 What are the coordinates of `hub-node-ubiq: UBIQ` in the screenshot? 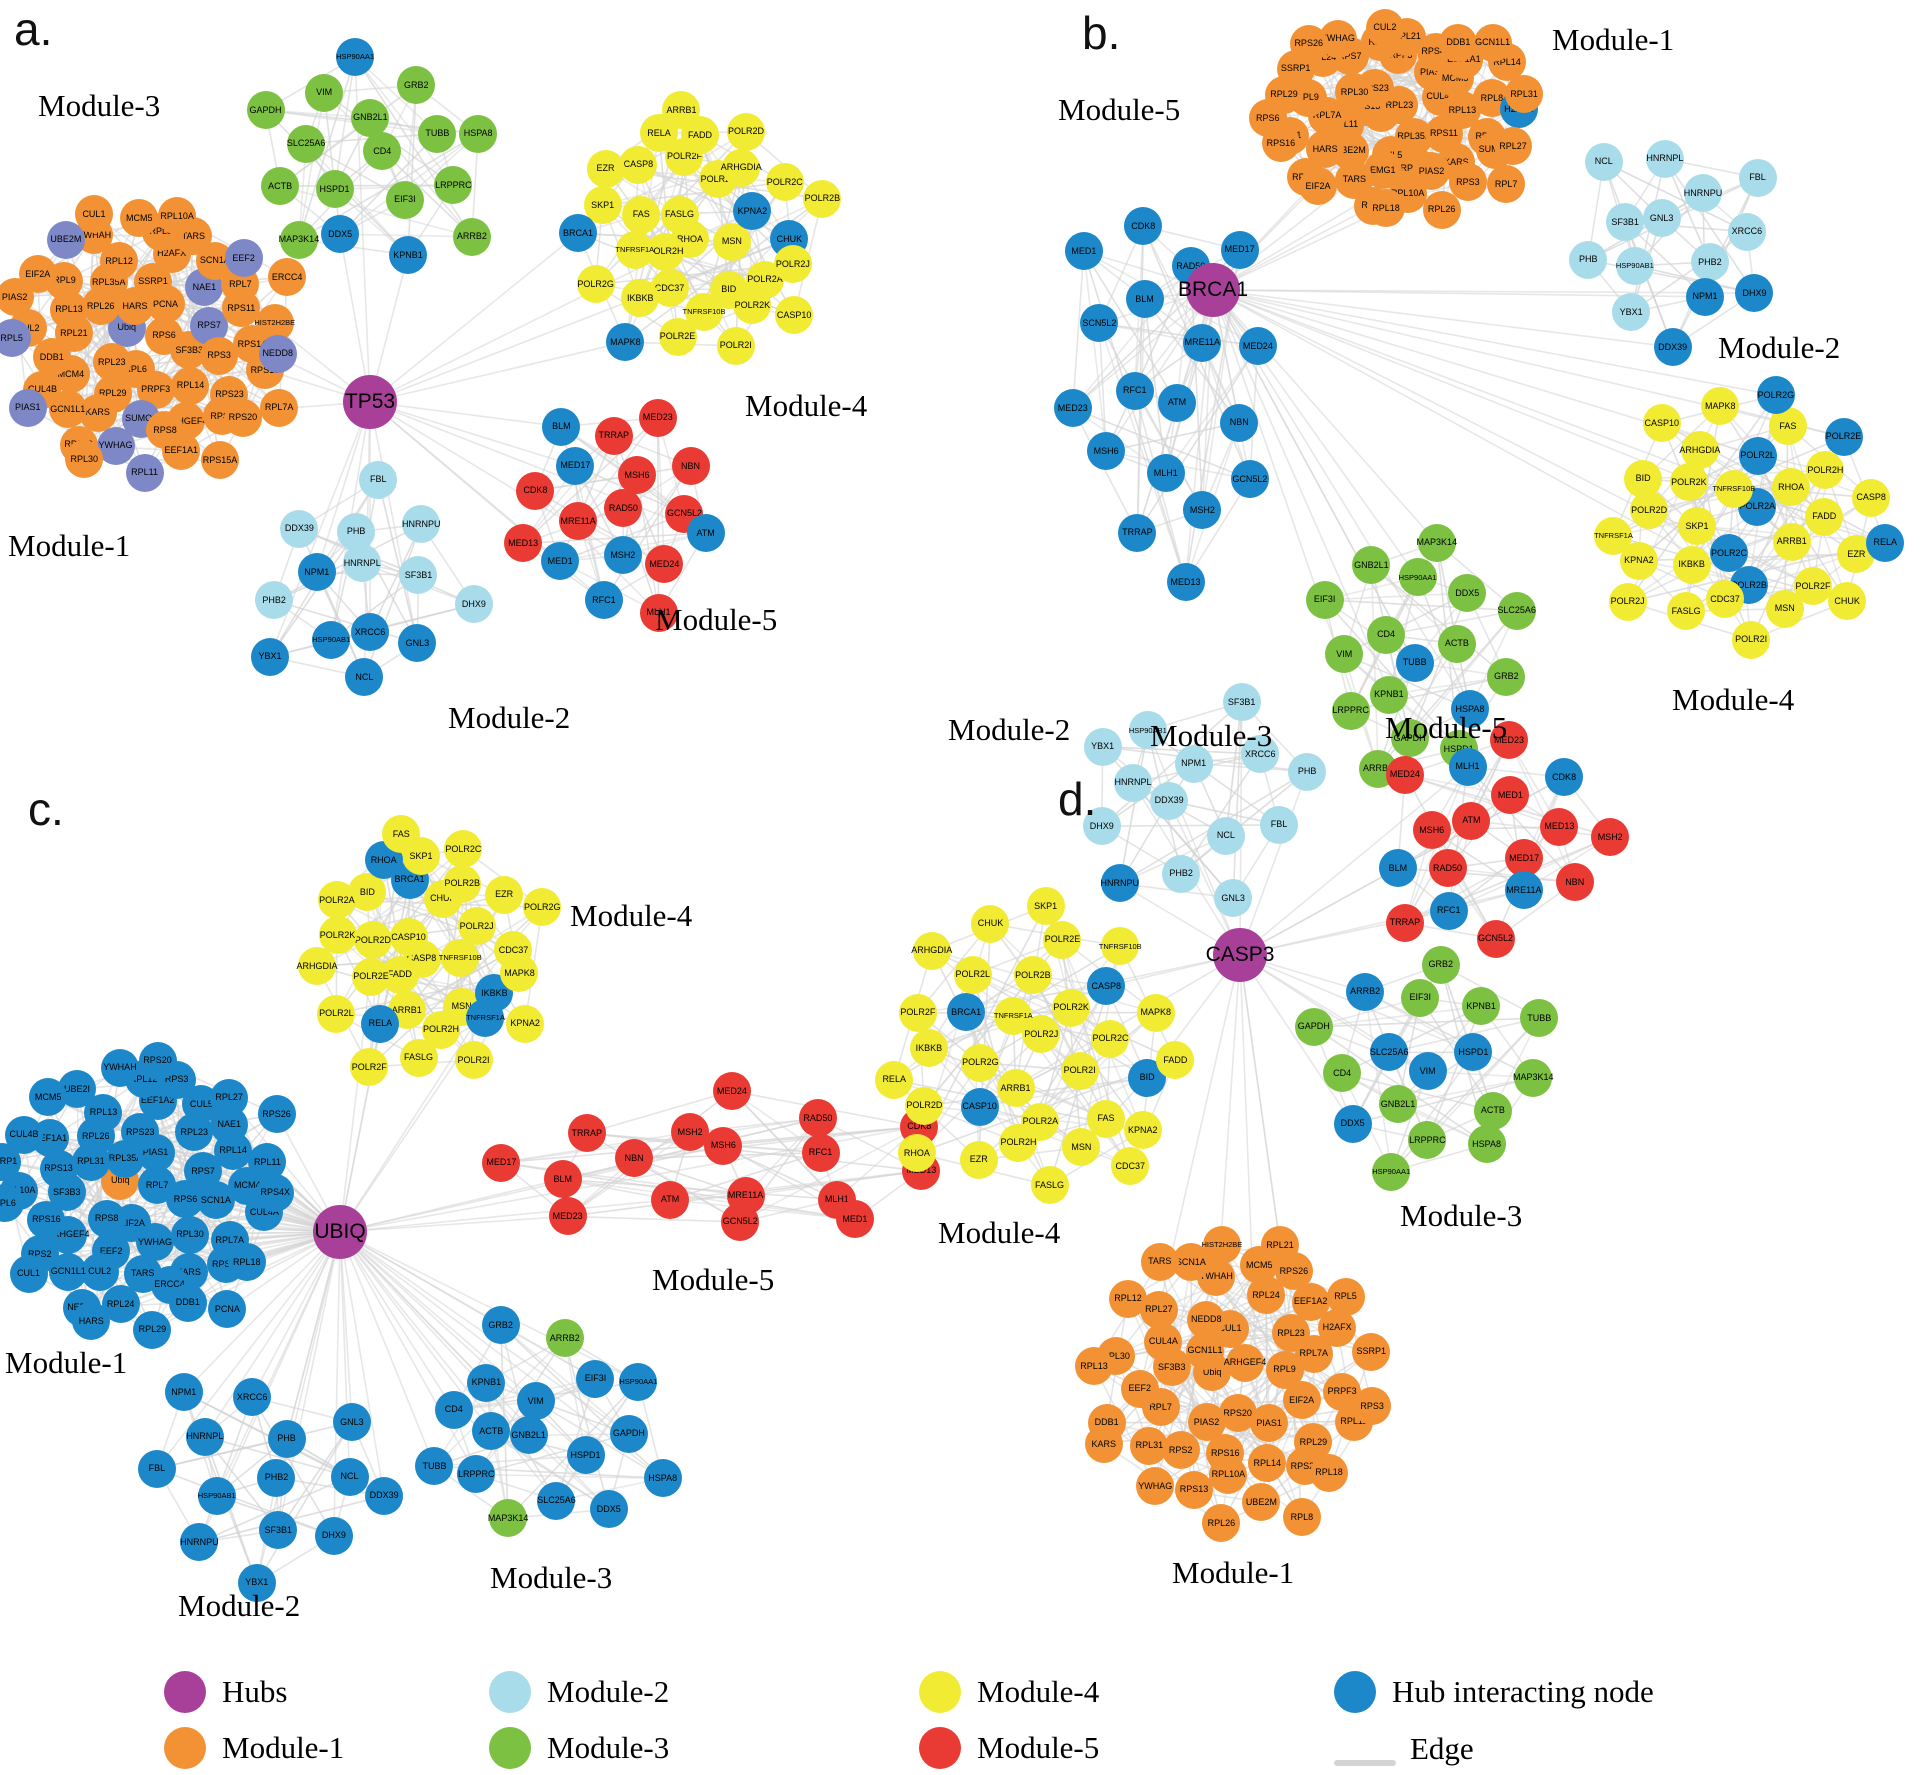 It's located at (340, 1232).